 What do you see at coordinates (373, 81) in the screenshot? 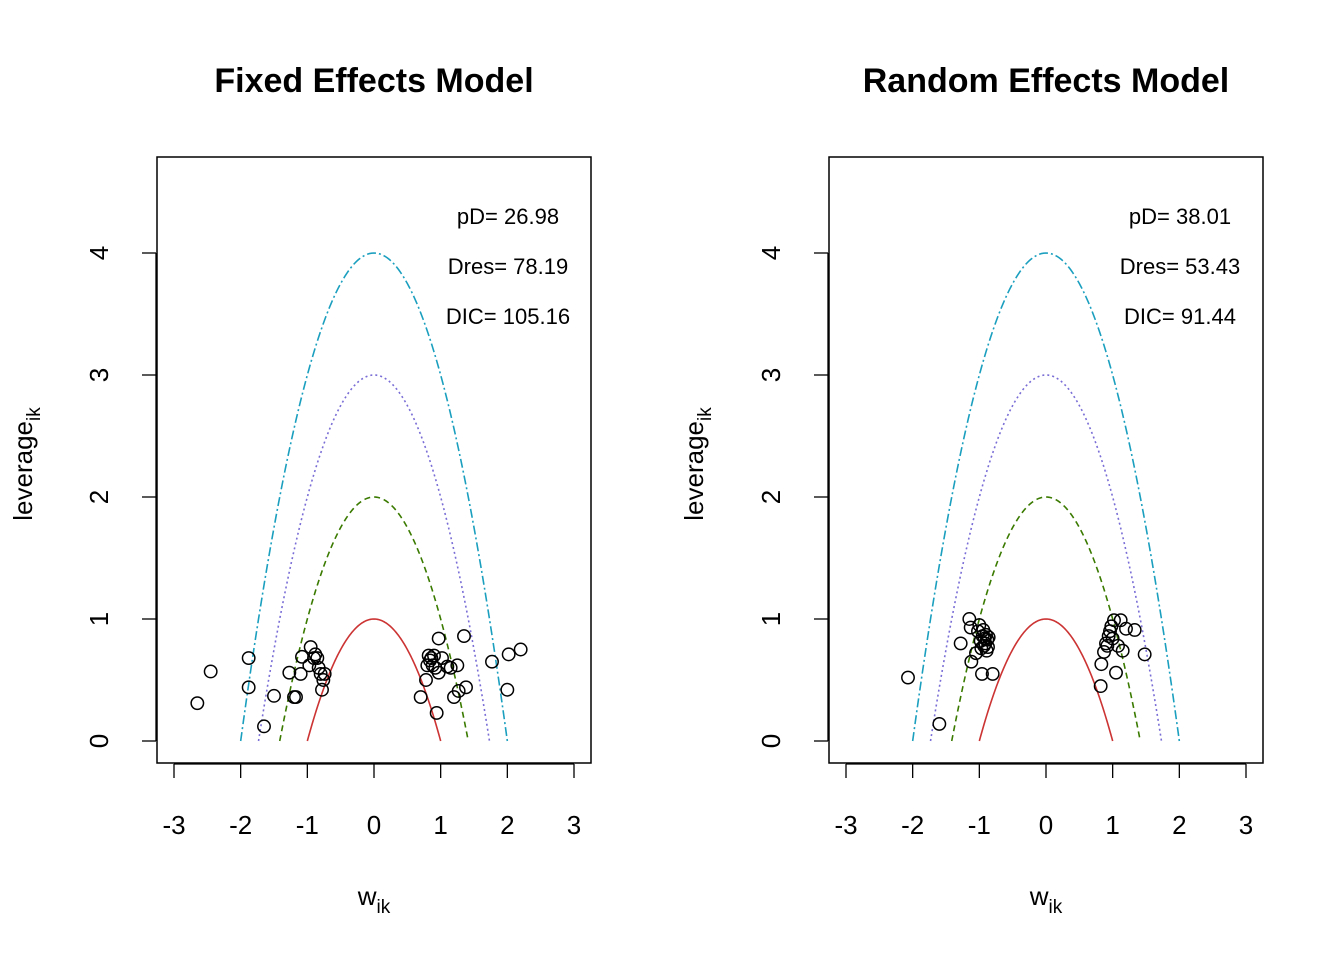
I see `chart-title: Fixed Effects Model` at bounding box center [373, 81].